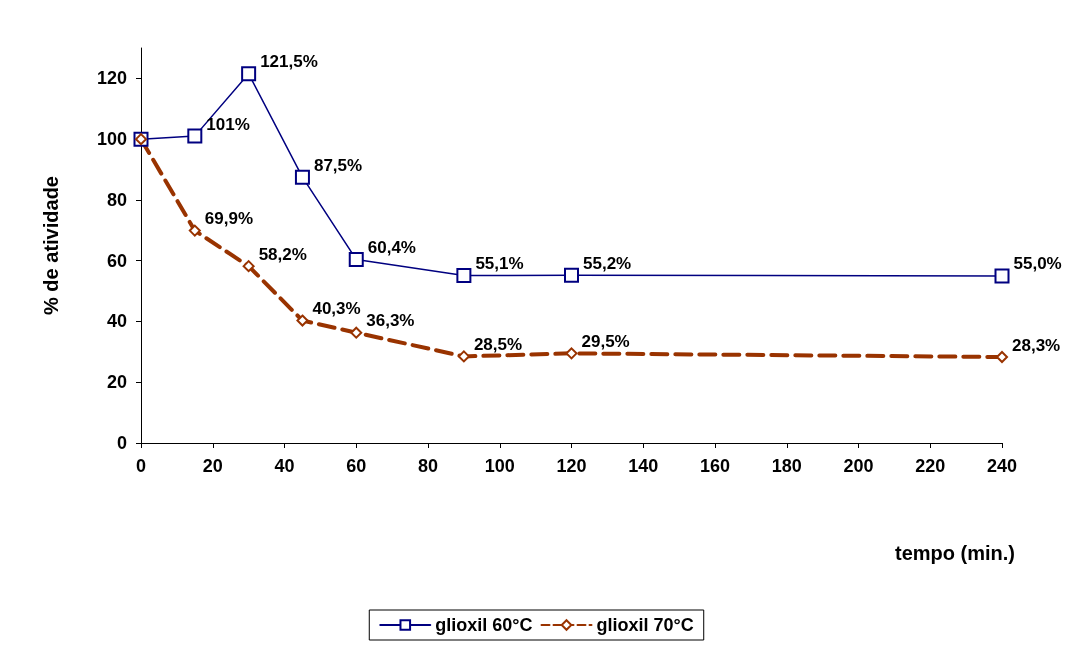 Image resolution: width=1073 pixels, height=654 pixels. Describe the element at coordinates (643, 466) in the screenshot. I see `x-tick-label: 140` at that location.